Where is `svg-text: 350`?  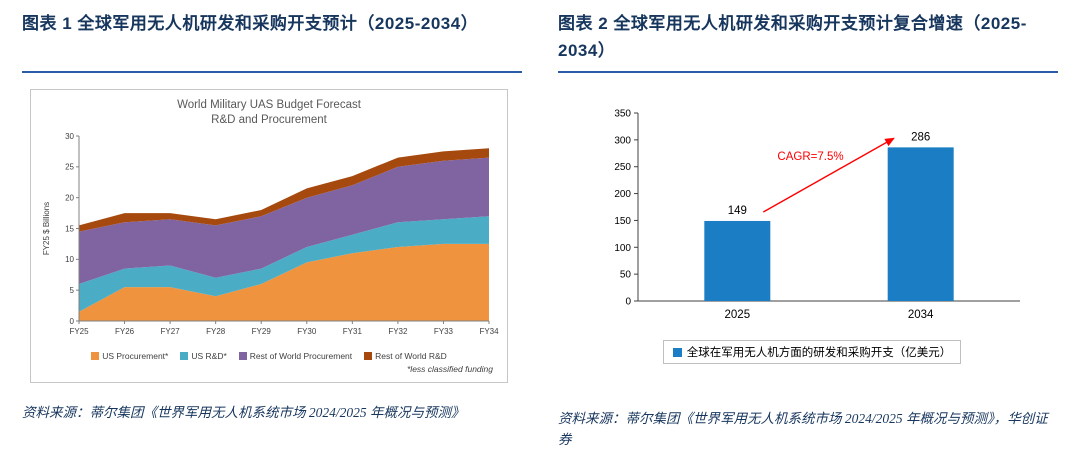
svg-text: 350 is located at coordinates (622, 114).